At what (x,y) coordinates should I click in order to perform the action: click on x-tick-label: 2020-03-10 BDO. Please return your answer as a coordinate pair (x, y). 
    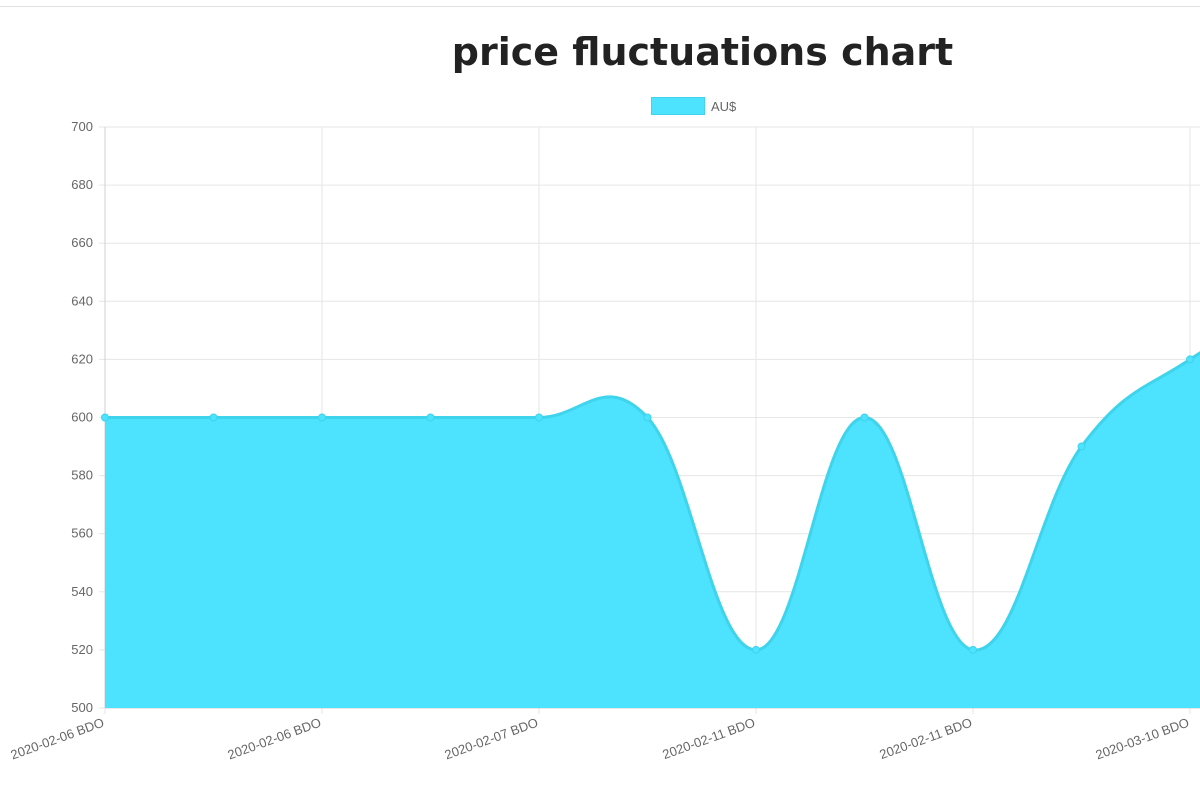
    Looking at the image, I should click on (1142, 739).